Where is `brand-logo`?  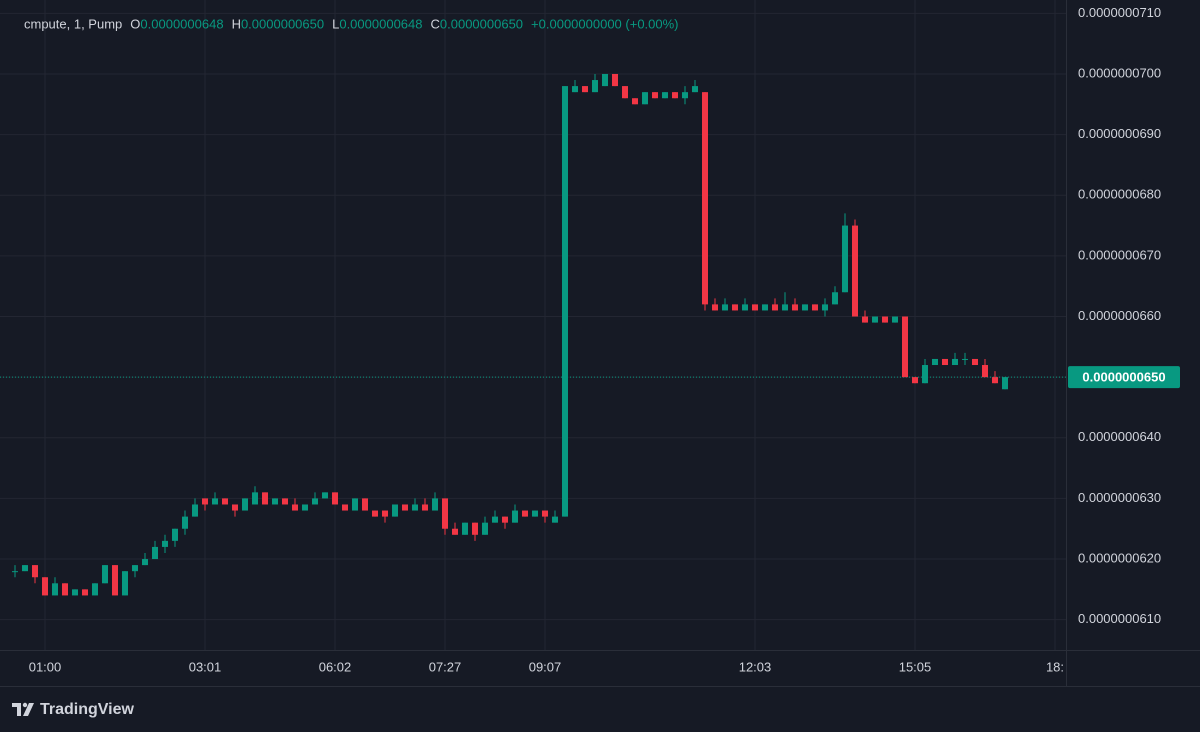
brand-logo is located at coordinates (23, 709).